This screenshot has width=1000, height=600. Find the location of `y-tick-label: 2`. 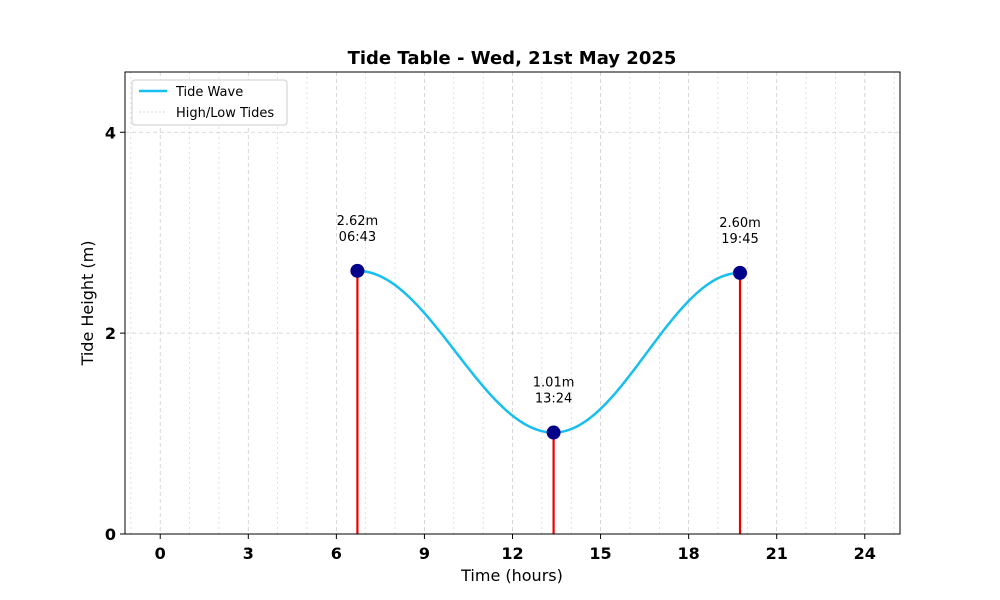

y-tick-label: 2 is located at coordinates (110, 333).